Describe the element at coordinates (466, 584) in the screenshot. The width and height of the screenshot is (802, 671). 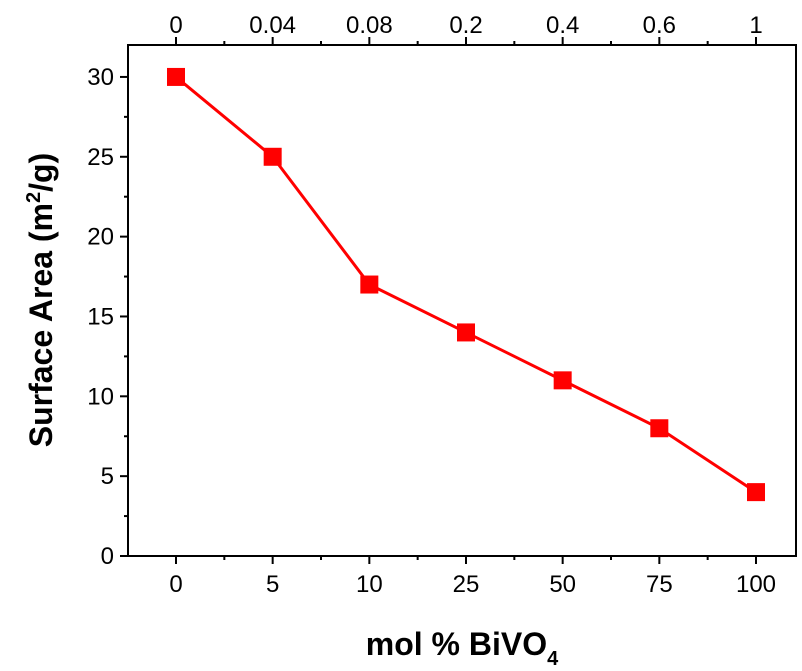
I see `x-tick-label: 25` at that location.